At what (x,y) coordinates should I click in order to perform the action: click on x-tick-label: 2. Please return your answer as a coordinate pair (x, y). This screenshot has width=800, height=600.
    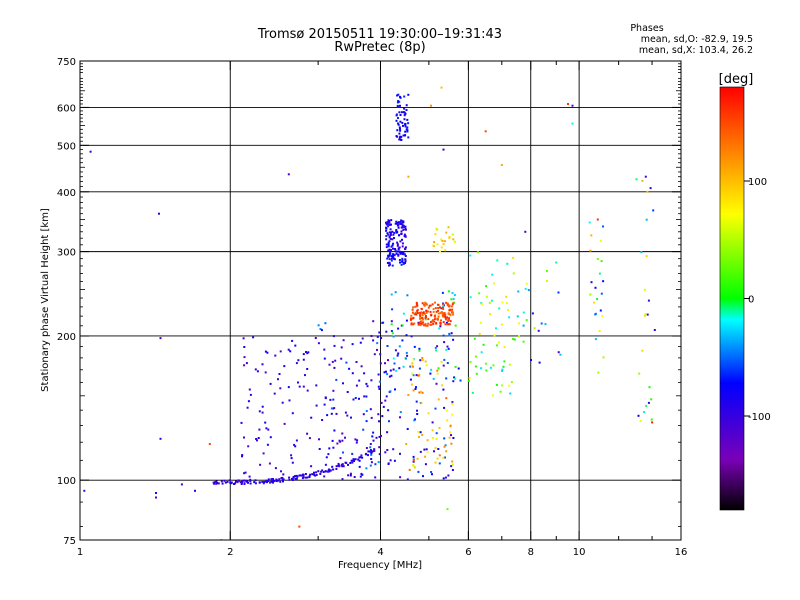
    Looking at the image, I should click on (230, 552).